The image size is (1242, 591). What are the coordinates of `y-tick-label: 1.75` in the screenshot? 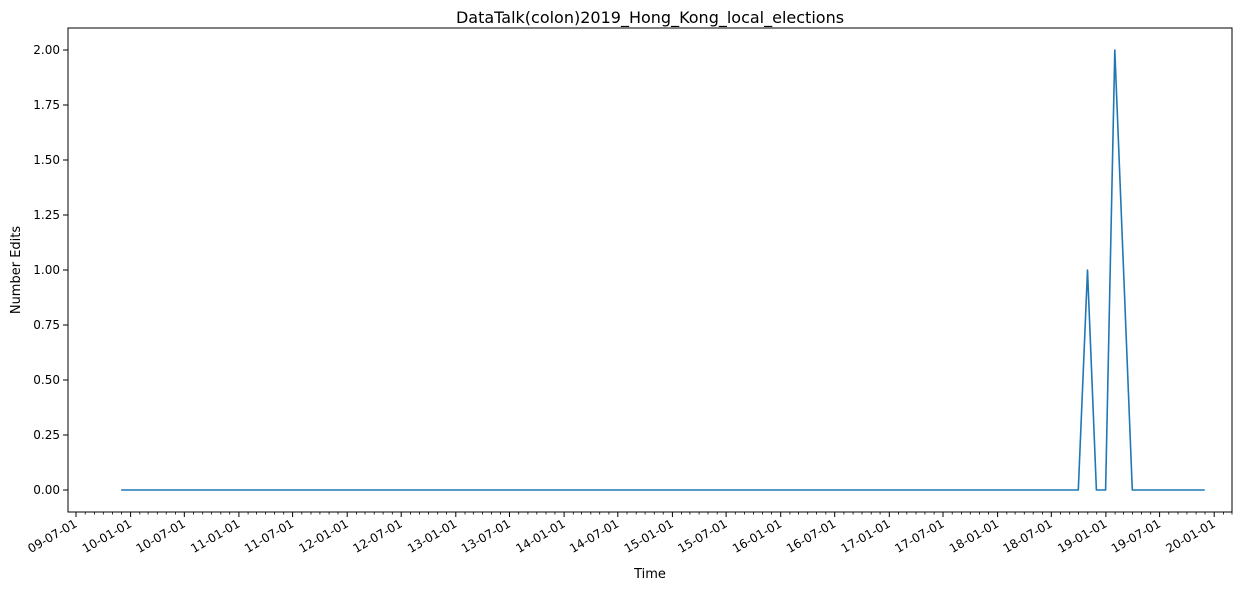 It's located at (46, 105).